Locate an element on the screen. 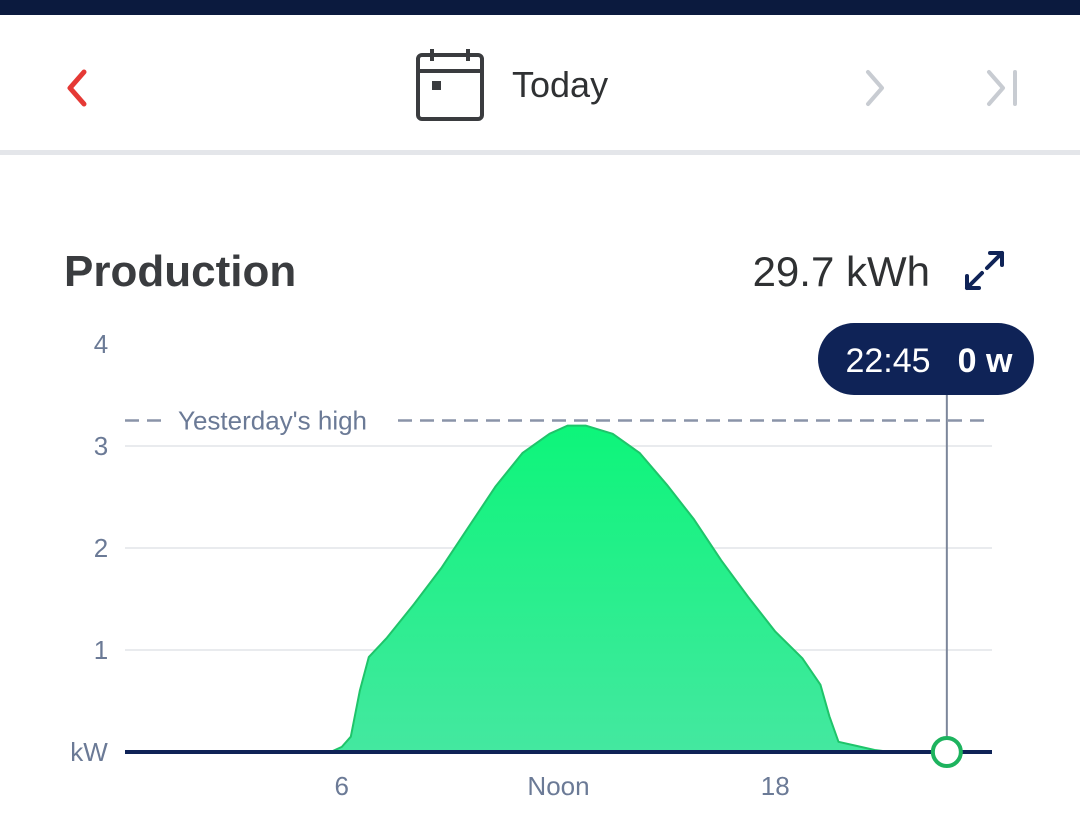  chevron-right-icon is located at coordinates (875, 88).